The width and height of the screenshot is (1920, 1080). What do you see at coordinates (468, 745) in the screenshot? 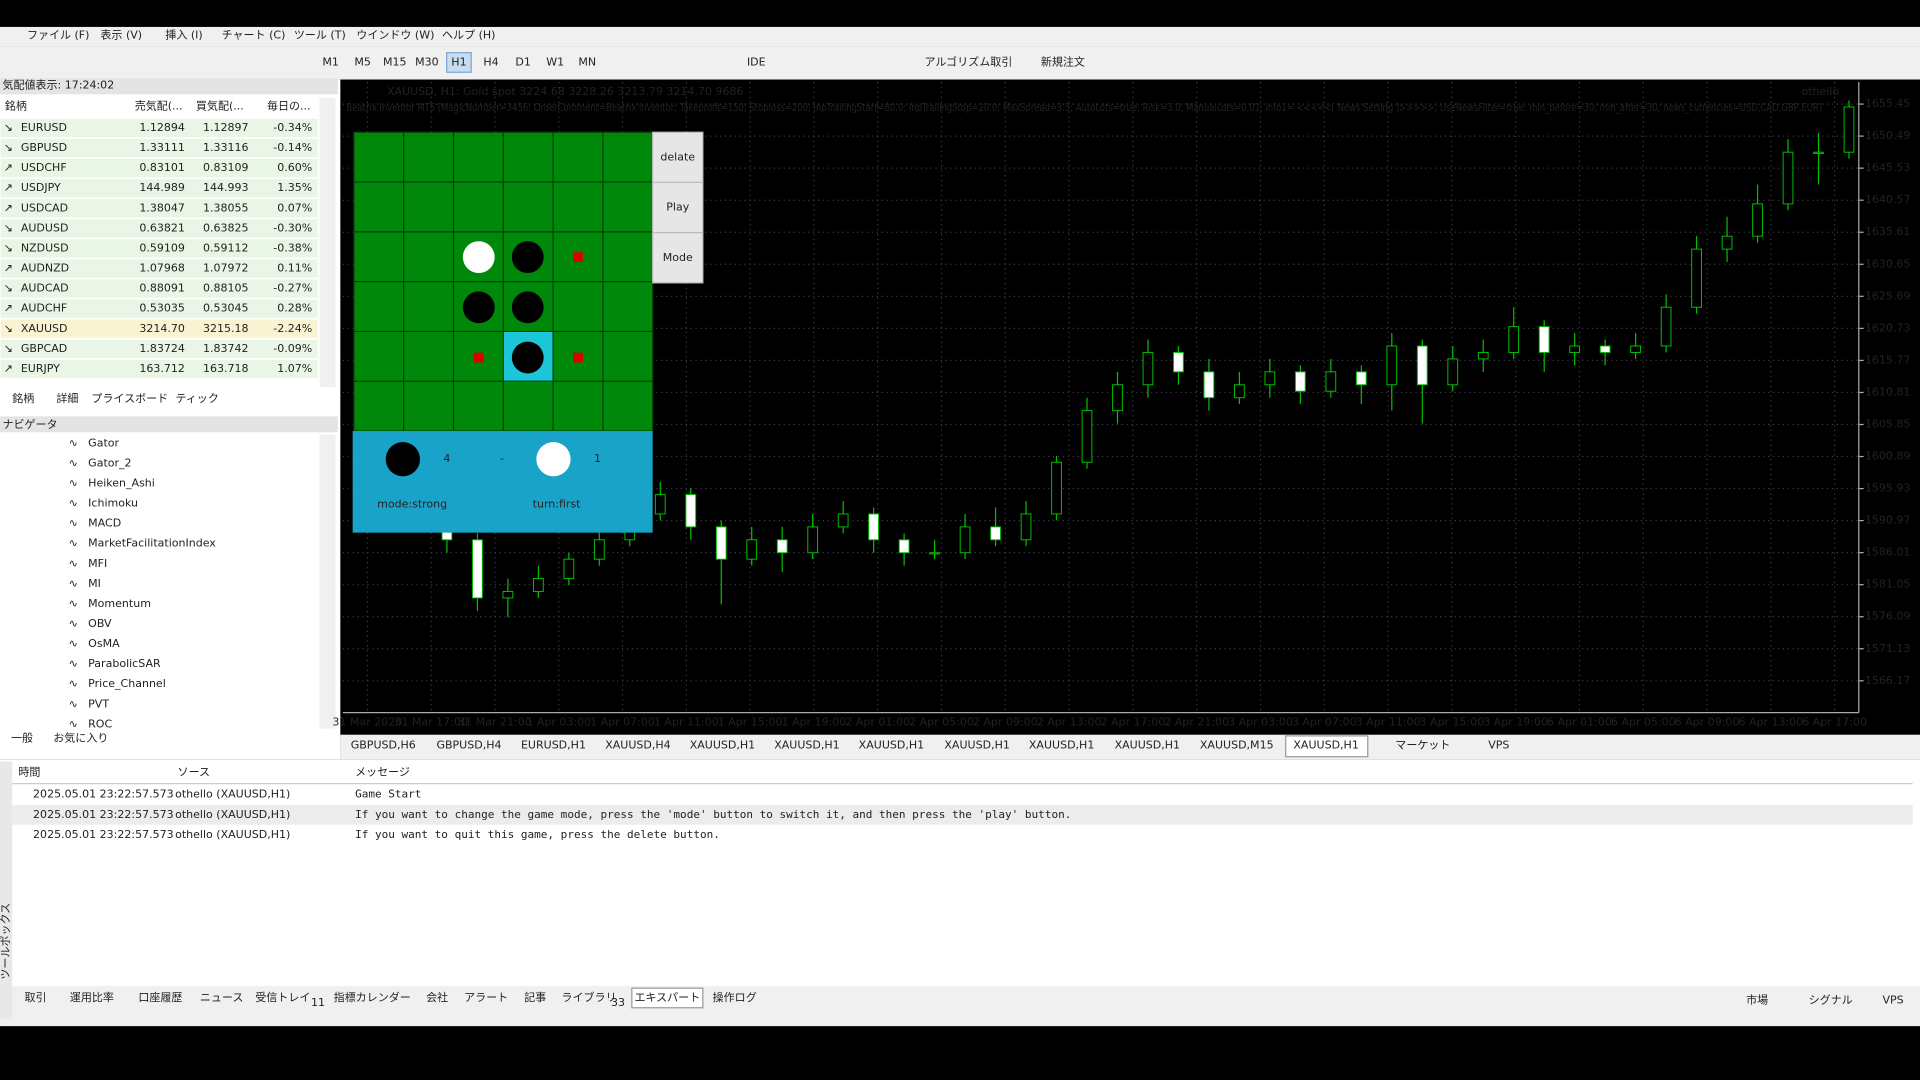
I see `chart-tab: GBPUSD,H4` at bounding box center [468, 745].